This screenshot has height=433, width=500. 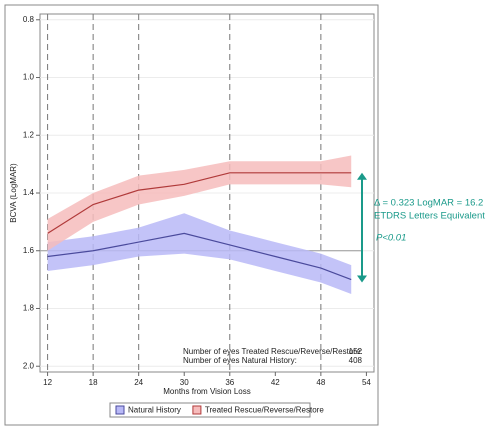 What do you see at coordinates (240, 360) in the screenshot?
I see `count-label: Number of eyes Natural History:` at bounding box center [240, 360].